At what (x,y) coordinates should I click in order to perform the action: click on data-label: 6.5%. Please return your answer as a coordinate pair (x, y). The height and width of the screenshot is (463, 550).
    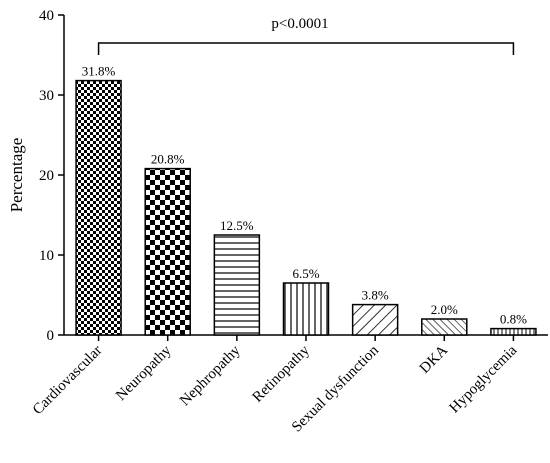
    Looking at the image, I should click on (305, 273).